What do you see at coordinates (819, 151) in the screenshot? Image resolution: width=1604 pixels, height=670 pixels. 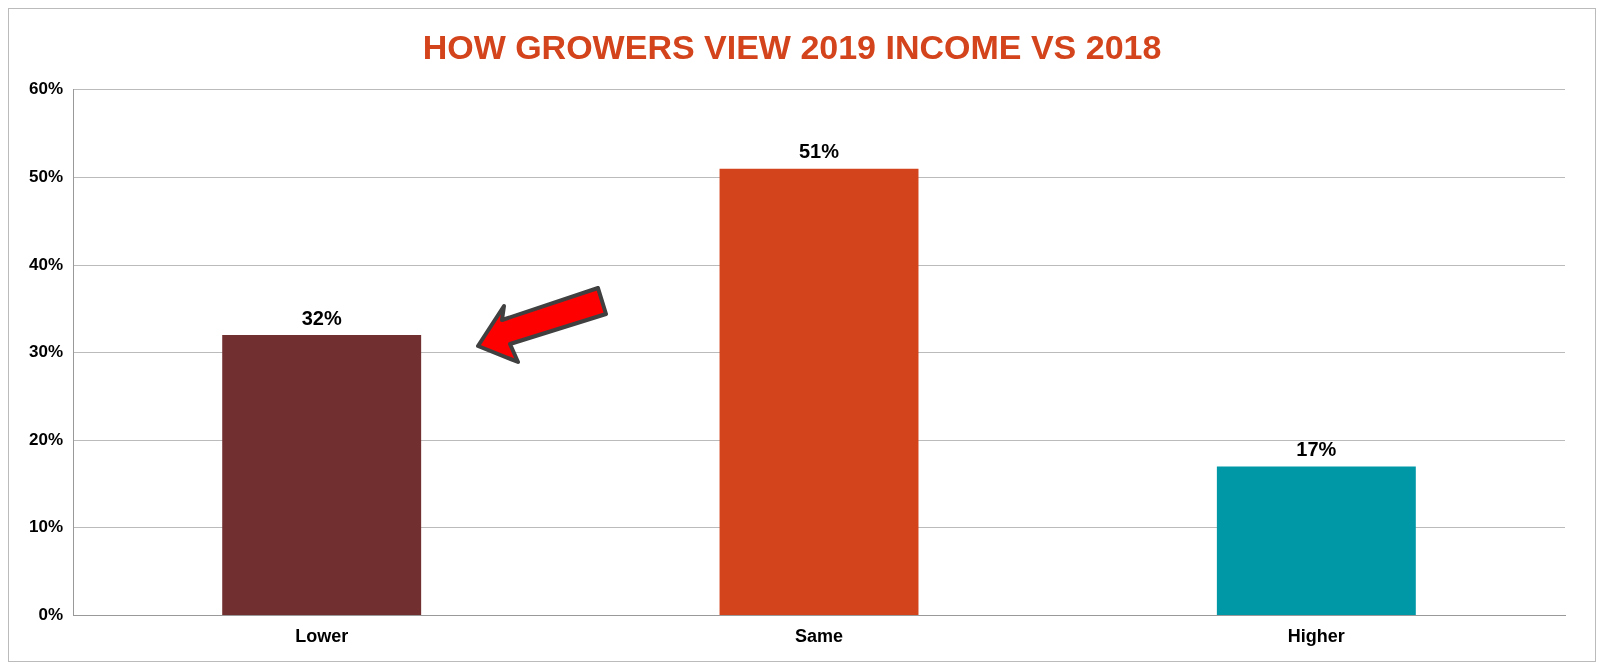 I see `data-label: 51%` at bounding box center [819, 151].